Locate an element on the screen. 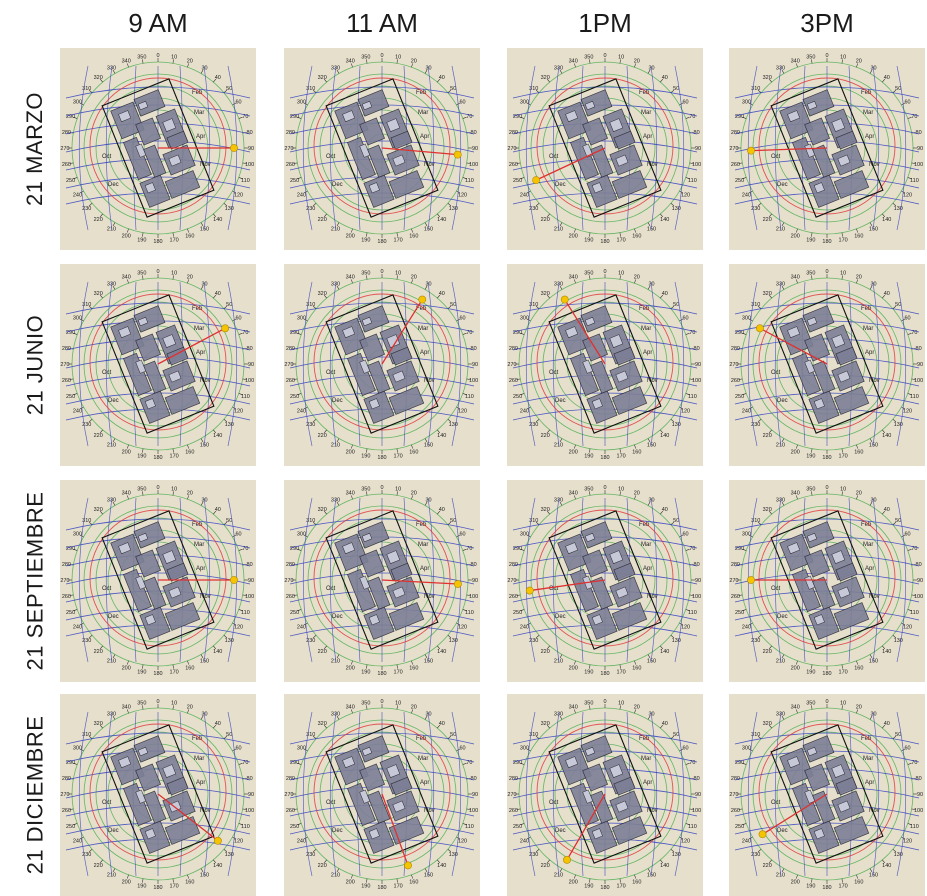  month-label: Nov is located at coordinates (652, 597).